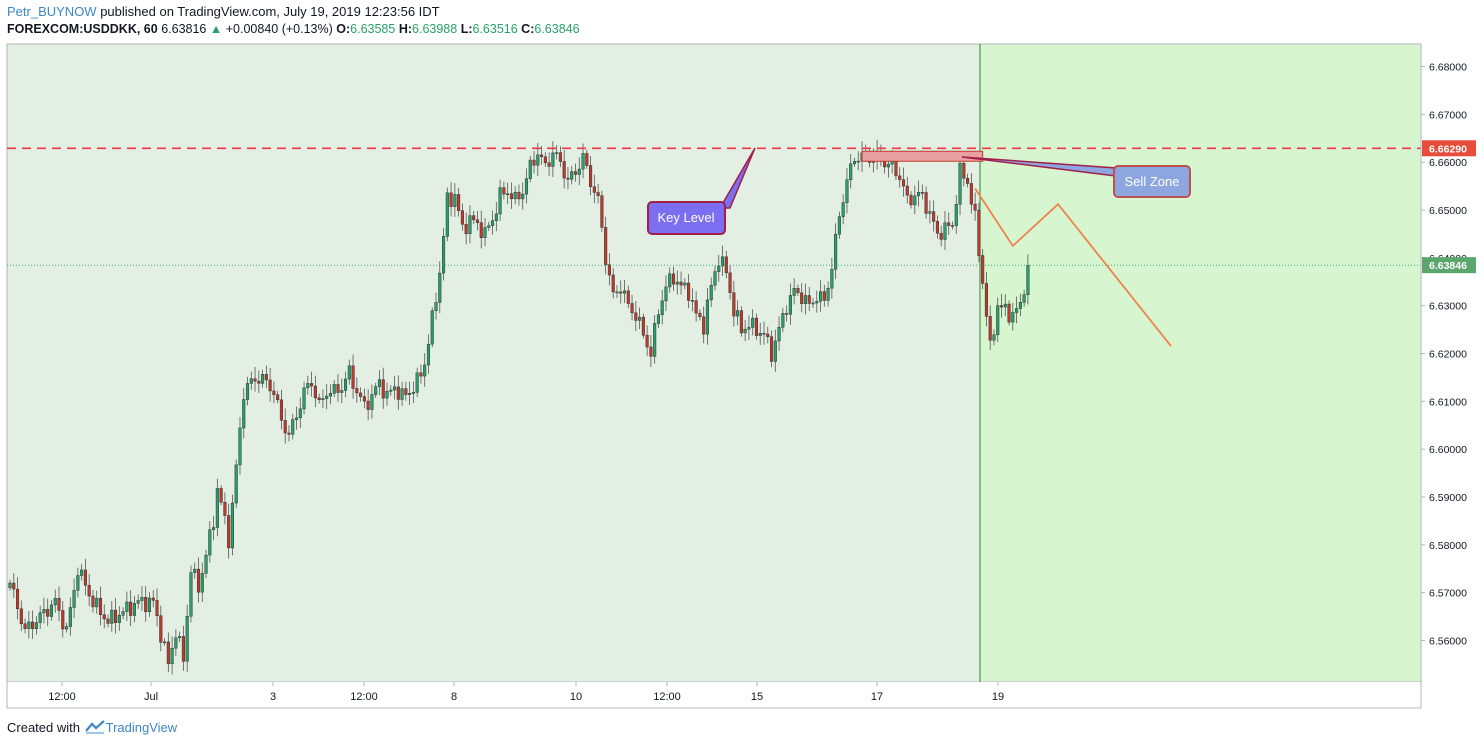 This screenshot has width=1484, height=746. Describe the element at coordinates (1448, 450) in the screenshot. I see `y-tick-label: 6.60000` at that location.